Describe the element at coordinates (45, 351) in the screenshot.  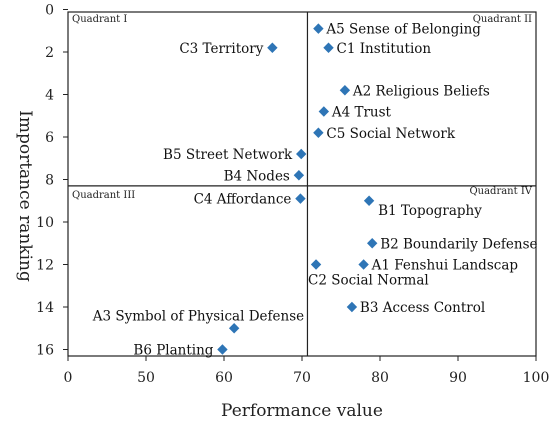
I see `y-tick-label: 16` at that location.